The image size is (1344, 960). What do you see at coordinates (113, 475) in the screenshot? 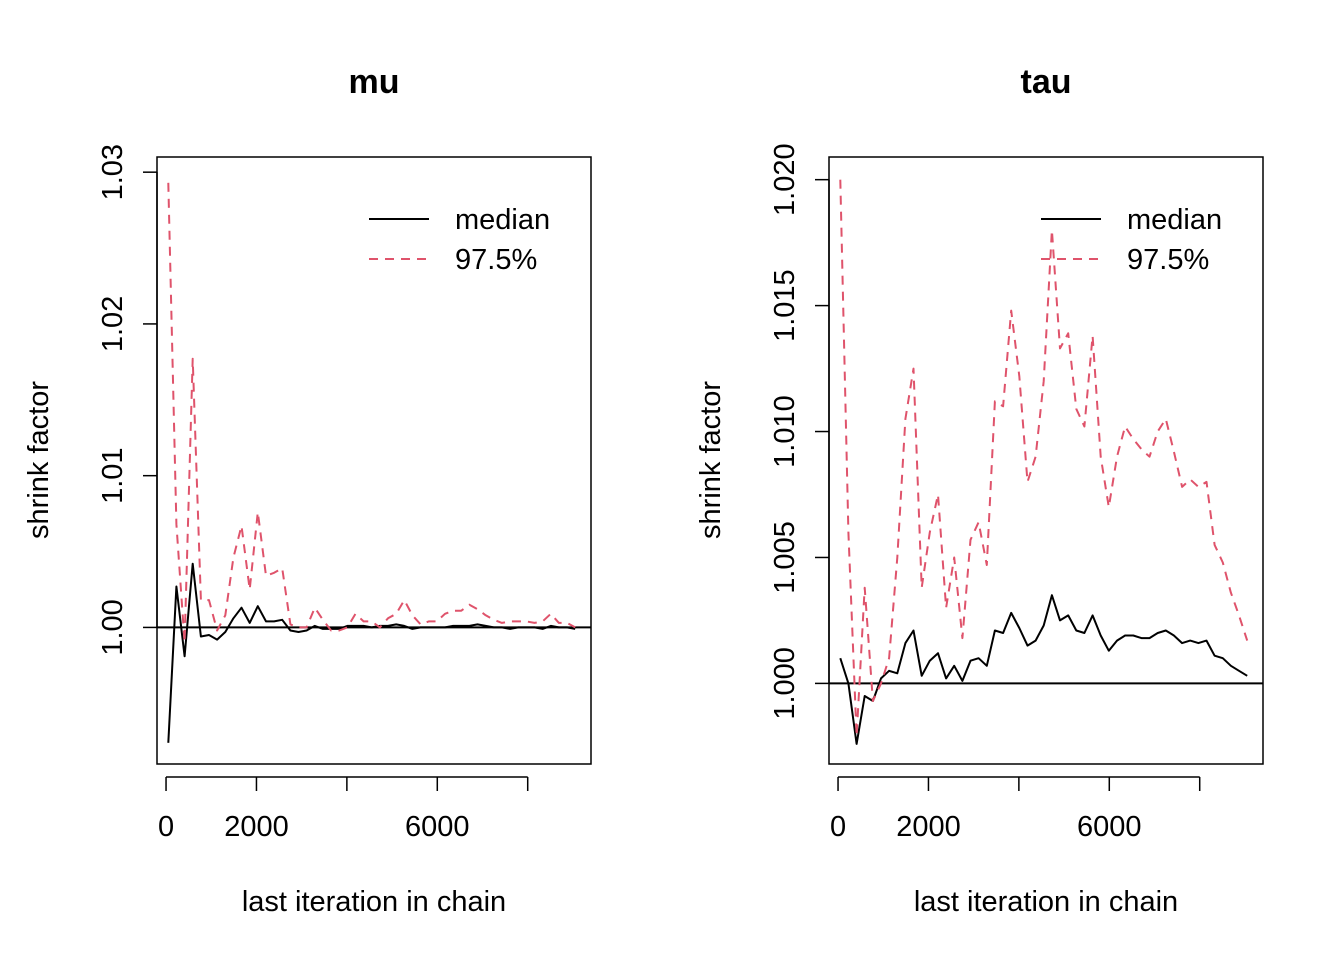
I see `y-tick-label: 1.01` at bounding box center [113, 475].